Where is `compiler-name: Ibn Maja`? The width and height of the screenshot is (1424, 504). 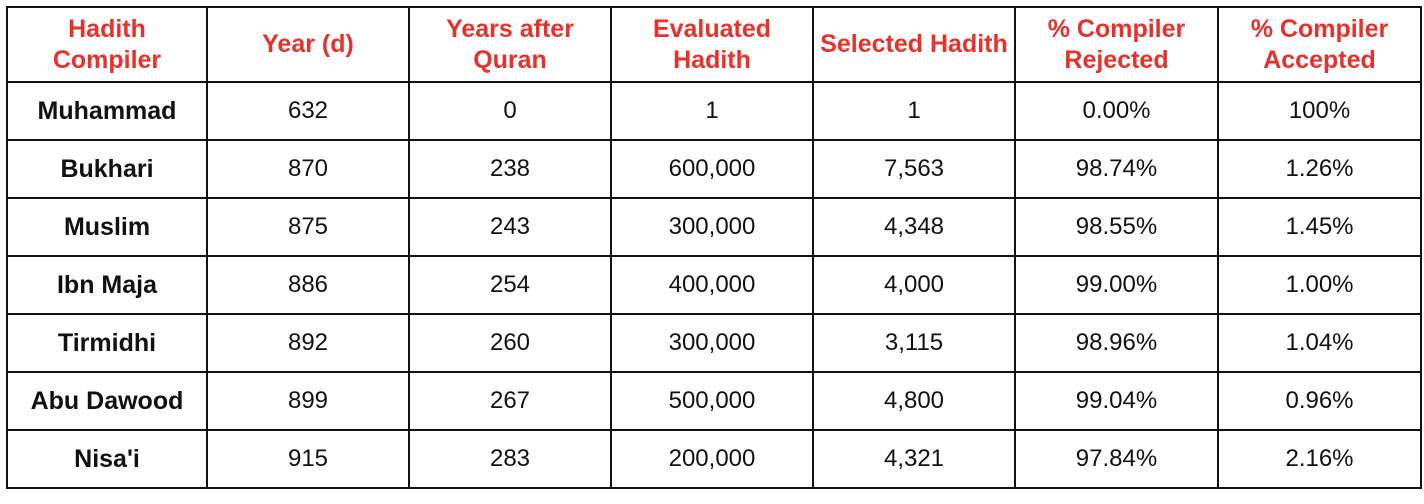
compiler-name: Ibn Maja is located at coordinates (107, 285).